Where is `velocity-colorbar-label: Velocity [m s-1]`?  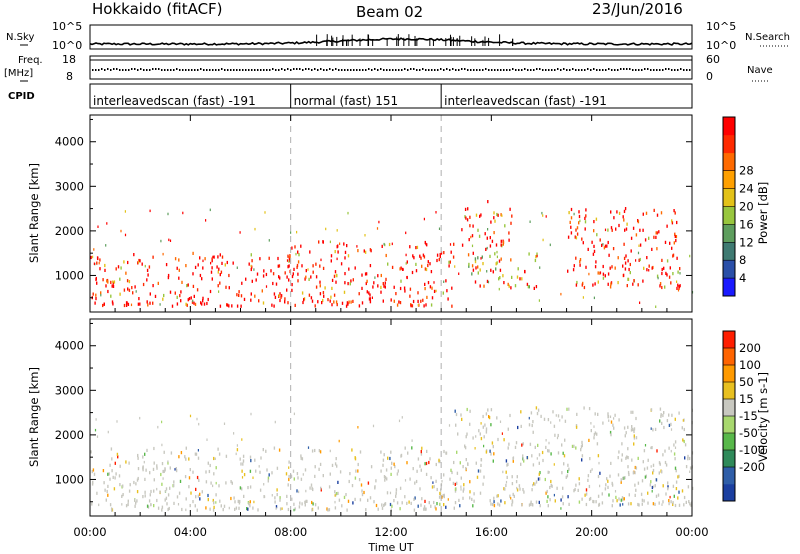
velocity-colorbar-label: Velocity [m s-1] is located at coordinates (763, 417).